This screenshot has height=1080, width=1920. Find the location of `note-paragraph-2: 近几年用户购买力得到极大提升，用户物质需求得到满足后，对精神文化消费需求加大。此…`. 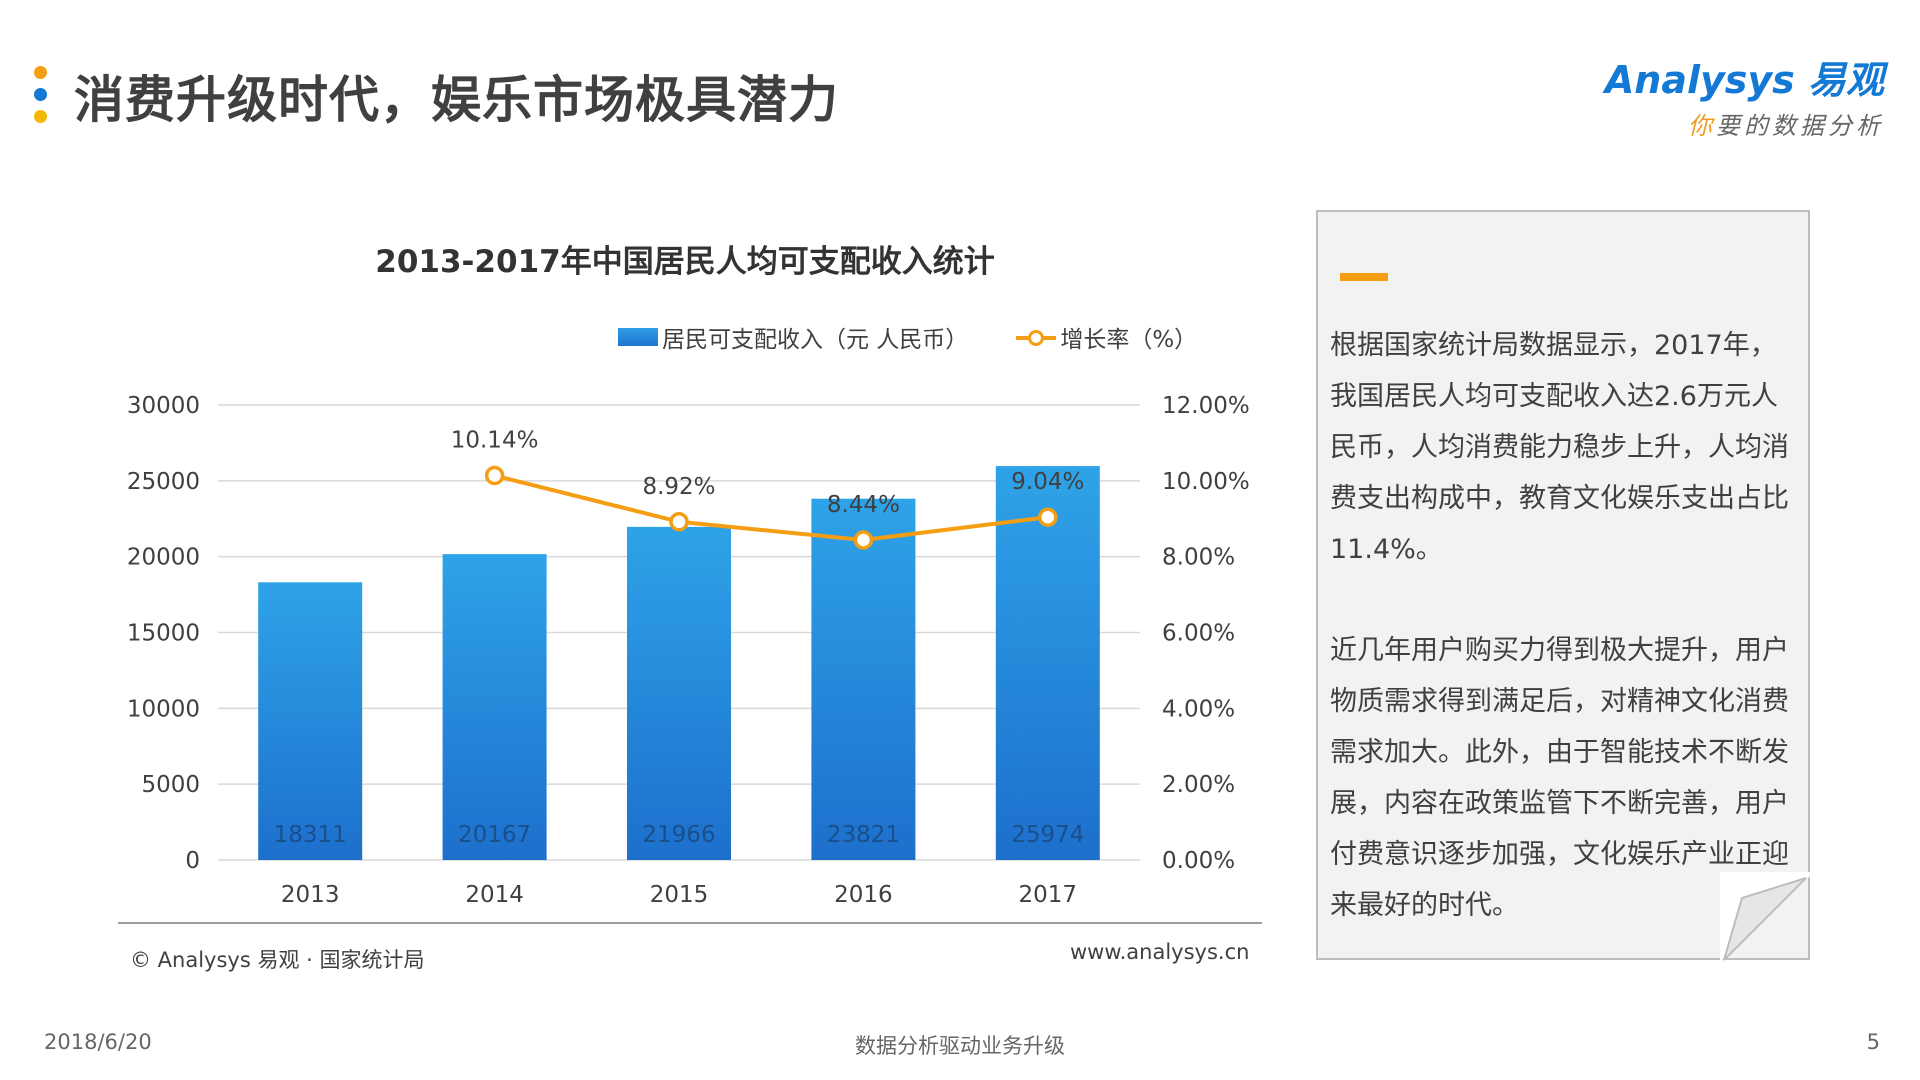

note-paragraph-2: 近几年用户购买力得到极大提升，用户物质需求得到满足后，对精神文化消费需求加大。此… is located at coordinates (1559, 778).